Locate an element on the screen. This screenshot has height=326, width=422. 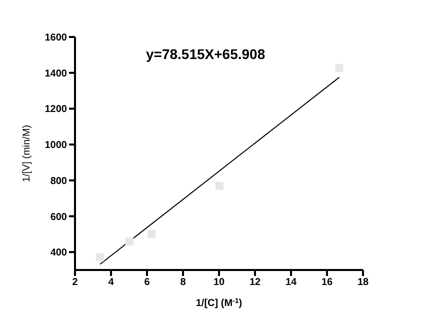
x-tick-label: 4 is located at coordinates (111, 282).